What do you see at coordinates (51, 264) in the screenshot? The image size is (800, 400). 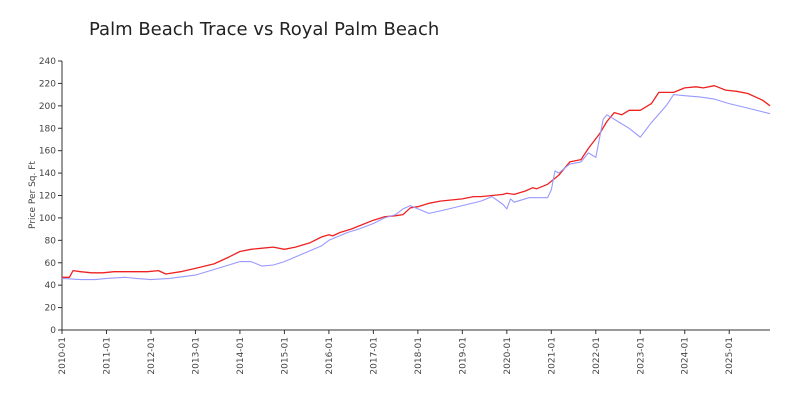 I see `y-tick-label: 60` at bounding box center [51, 264].